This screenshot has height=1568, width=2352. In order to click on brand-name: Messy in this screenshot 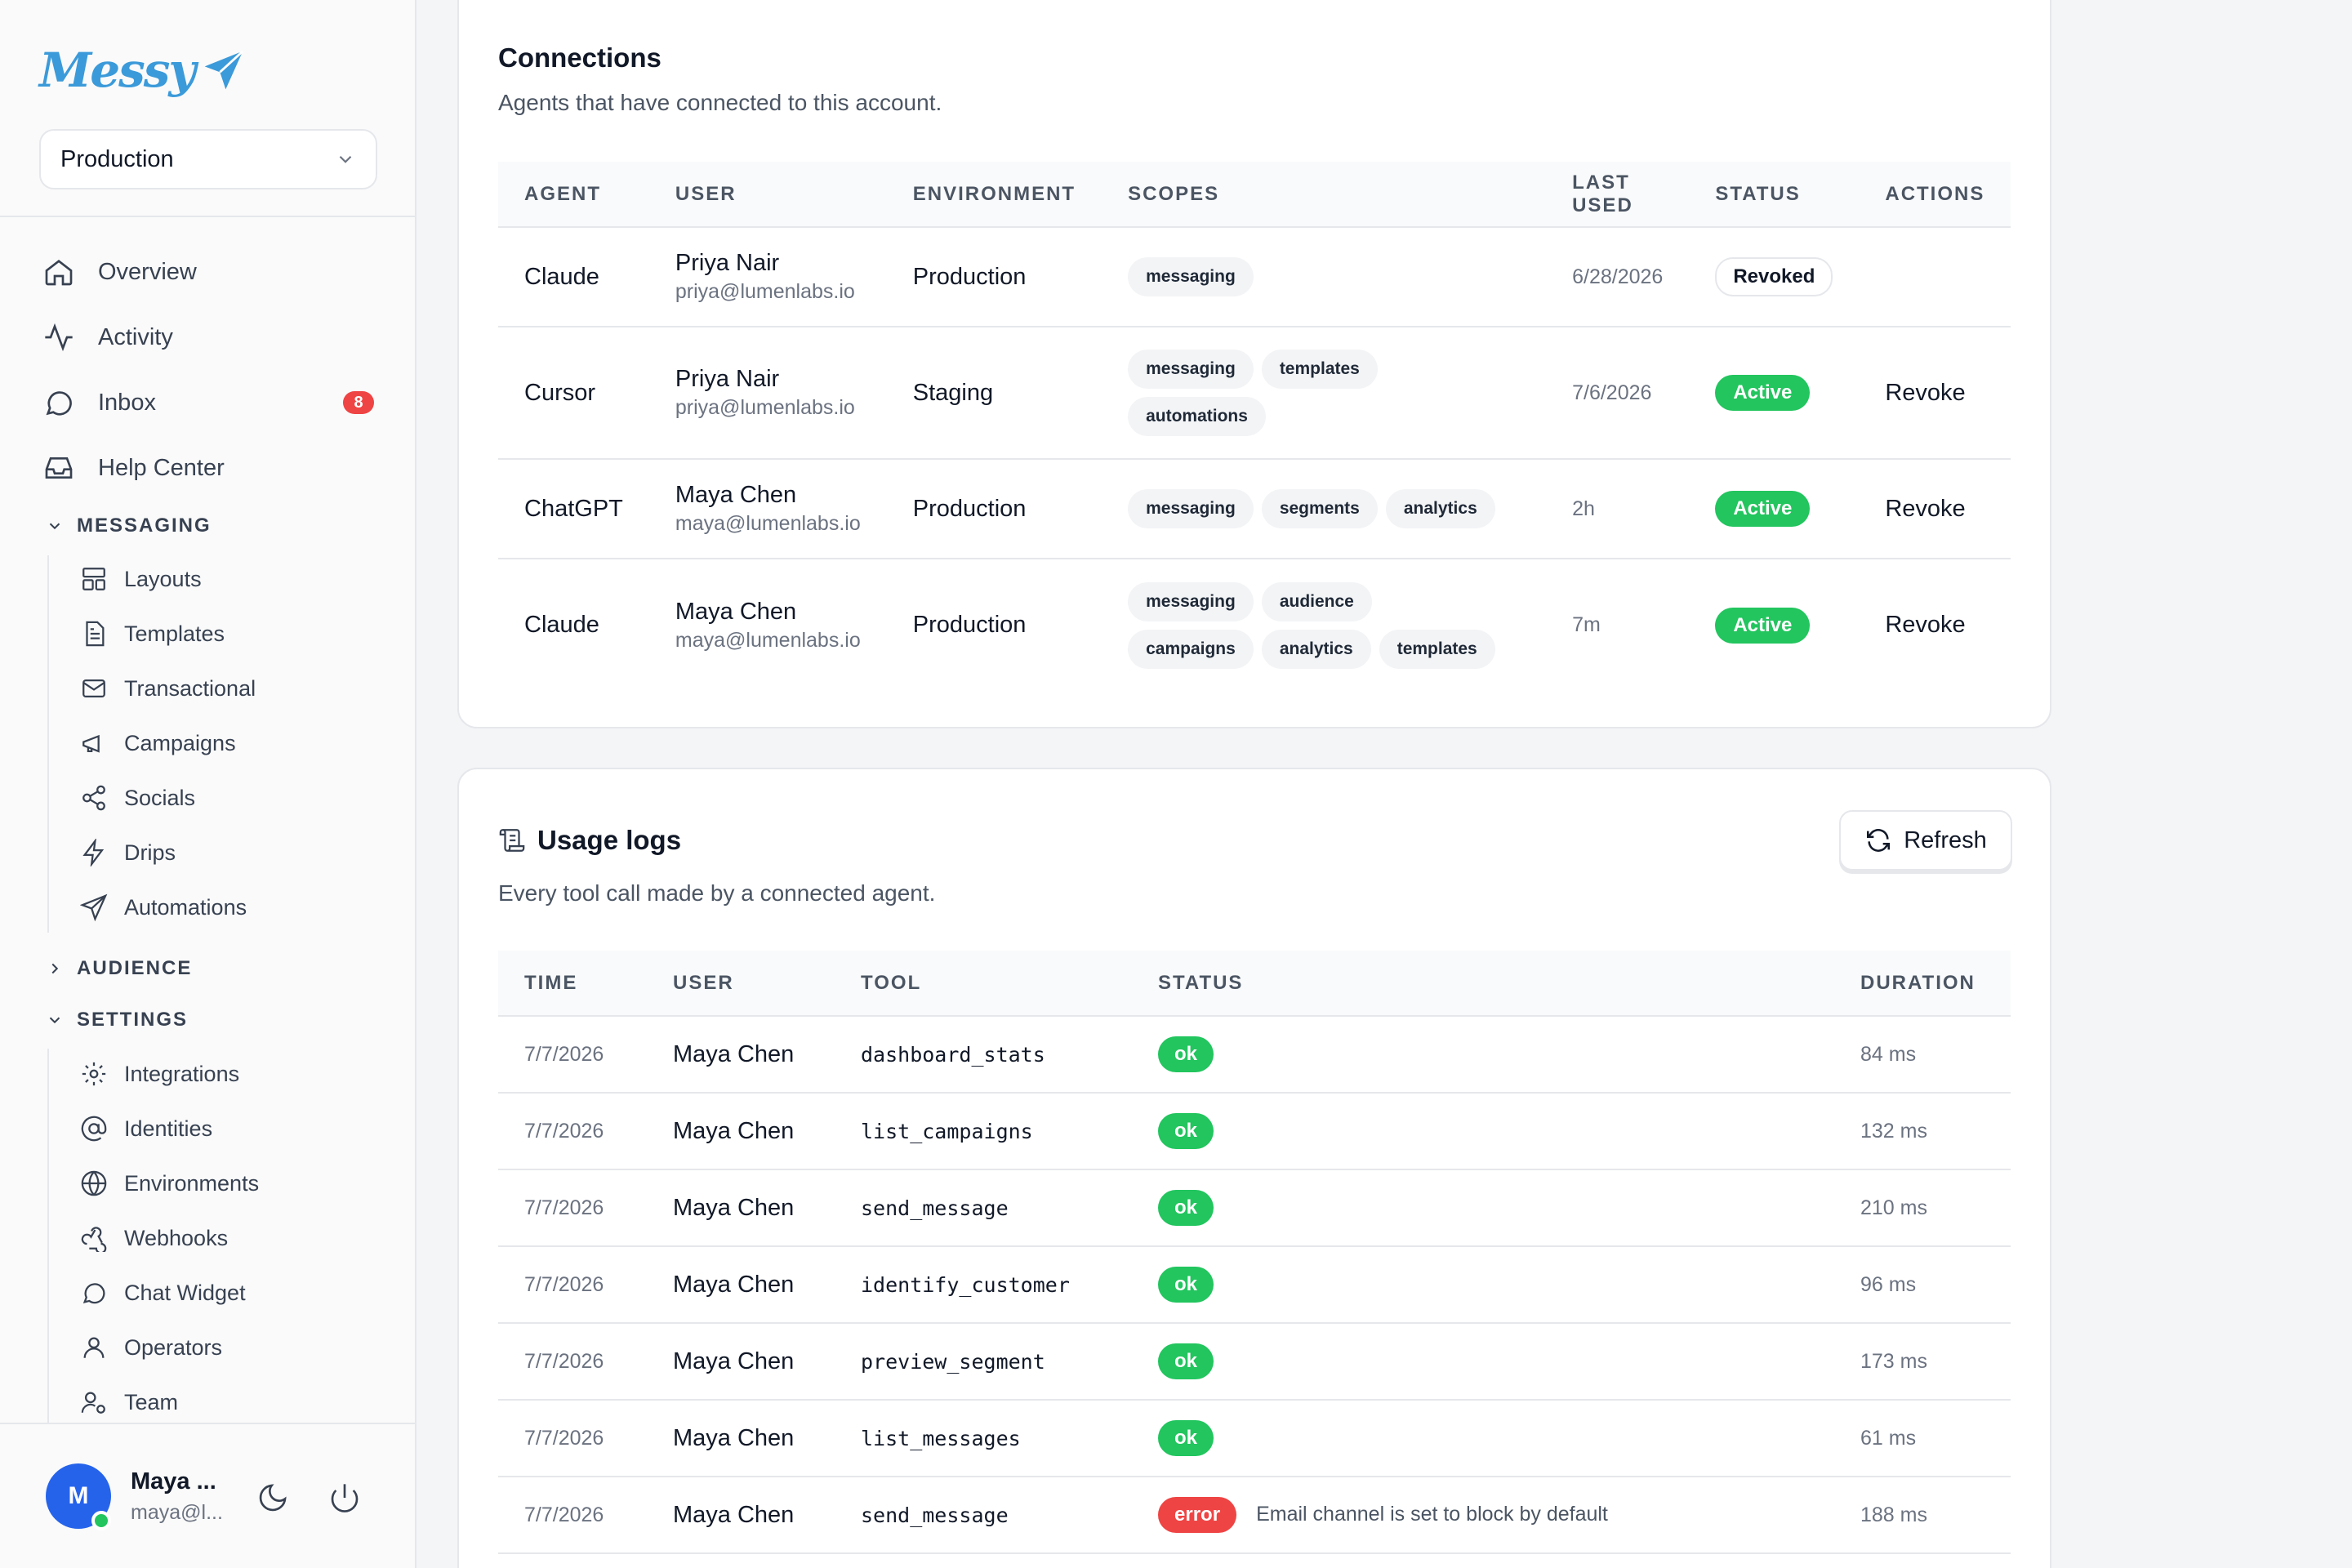, I will do `click(117, 70)`.